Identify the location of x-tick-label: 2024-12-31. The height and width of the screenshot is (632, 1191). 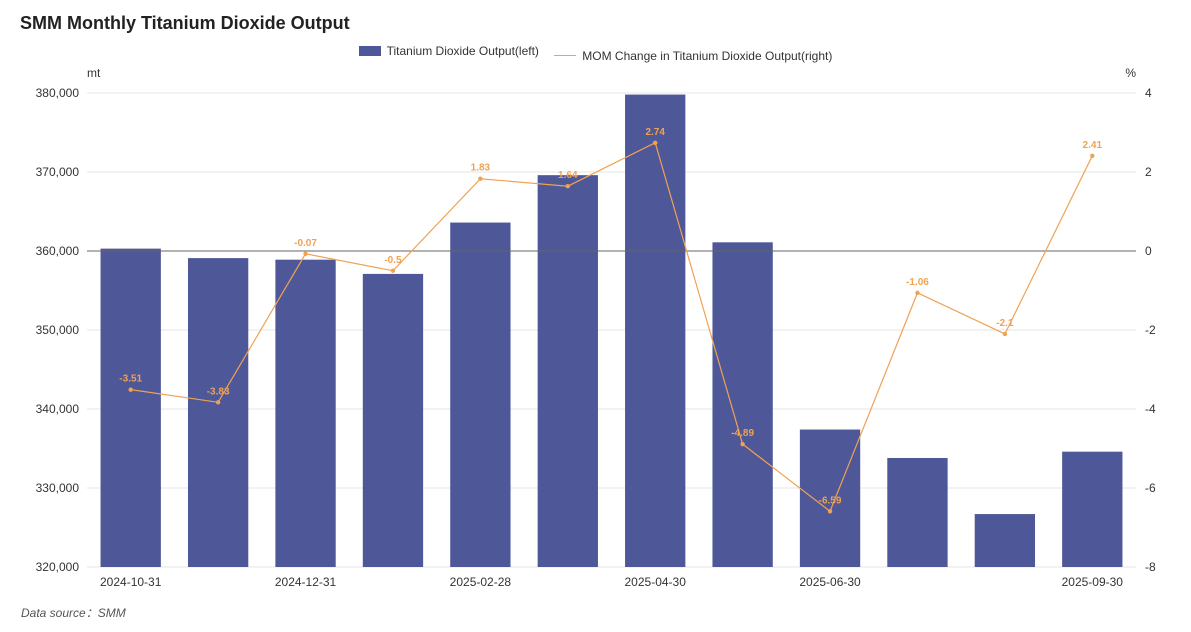
(306, 582).